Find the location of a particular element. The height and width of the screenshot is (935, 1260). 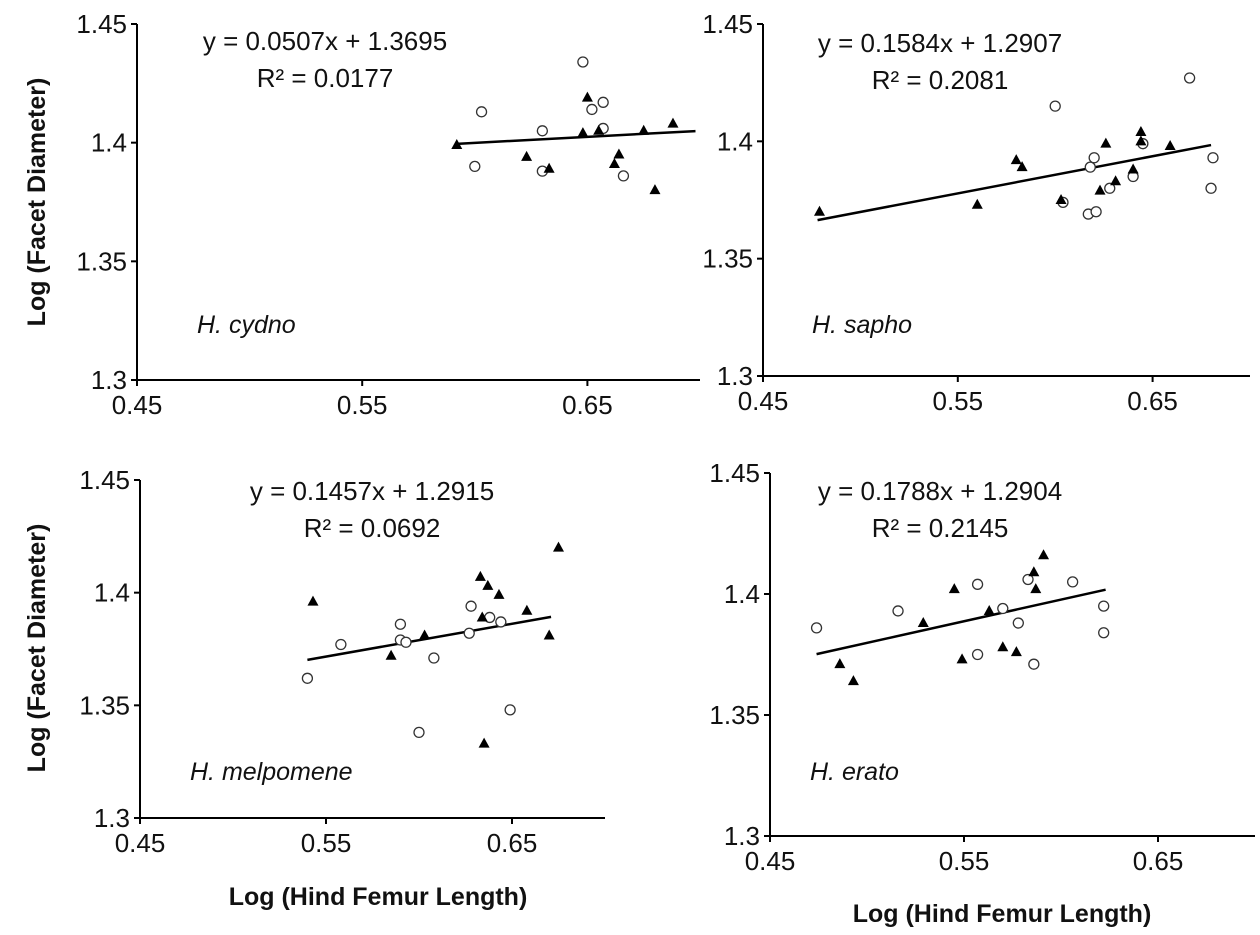

species-label: H. erato is located at coordinates (854, 772).